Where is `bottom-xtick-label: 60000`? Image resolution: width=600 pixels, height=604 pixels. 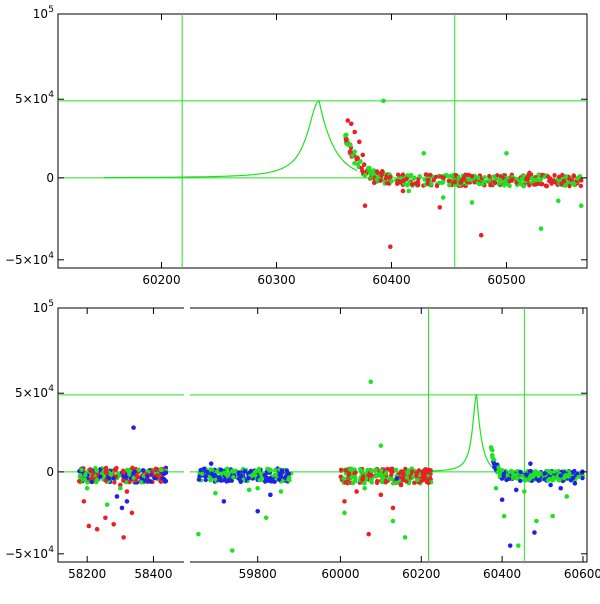 bottom-xtick-label: 60000 is located at coordinates (340, 574).